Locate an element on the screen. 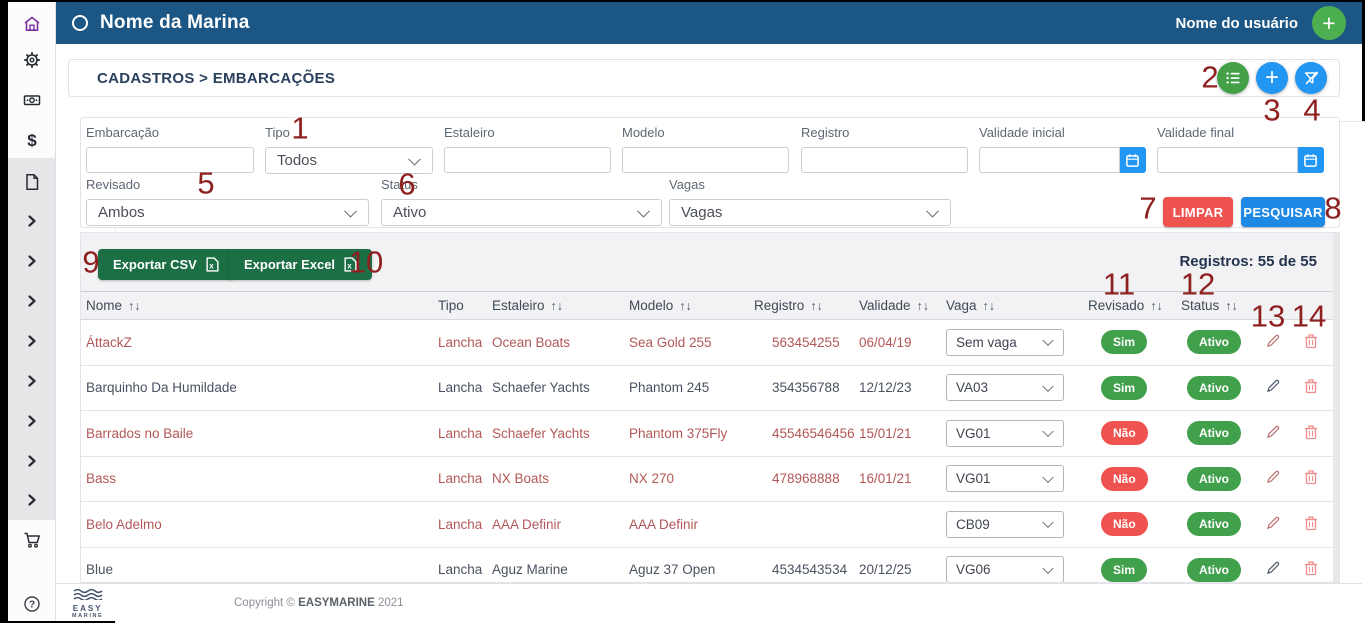 The width and height of the screenshot is (1365, 623). help-icon: ? is located at coordinates (32, 604).